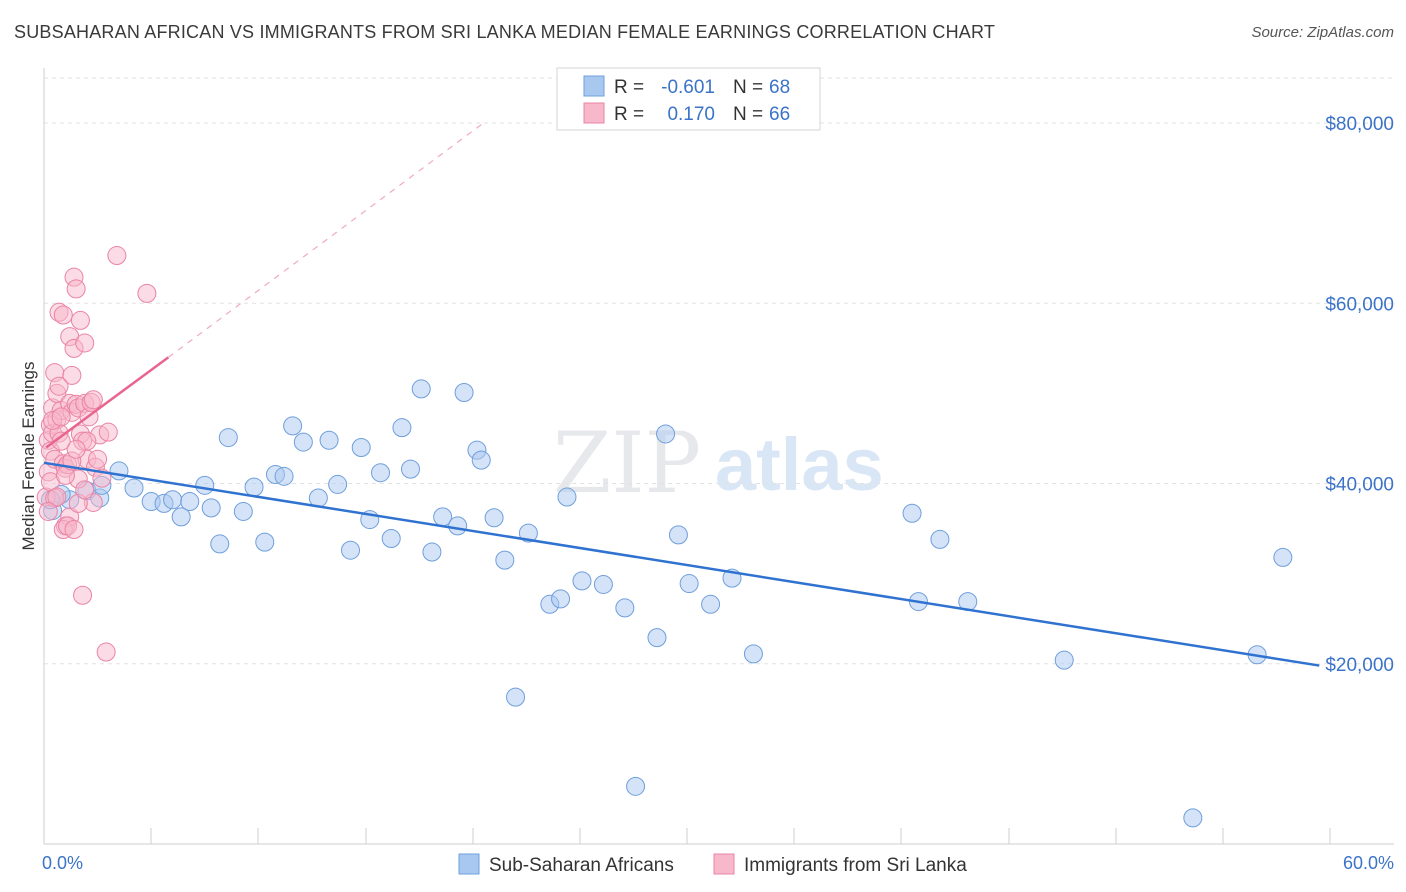 The width and height of the screenshot is (1406, 892). Describe the element at coordinates (688, 99) in the screenshot. I see `correlation-legend: R = -0.601 N = 68 R = 0.170 N = 66` at that location.